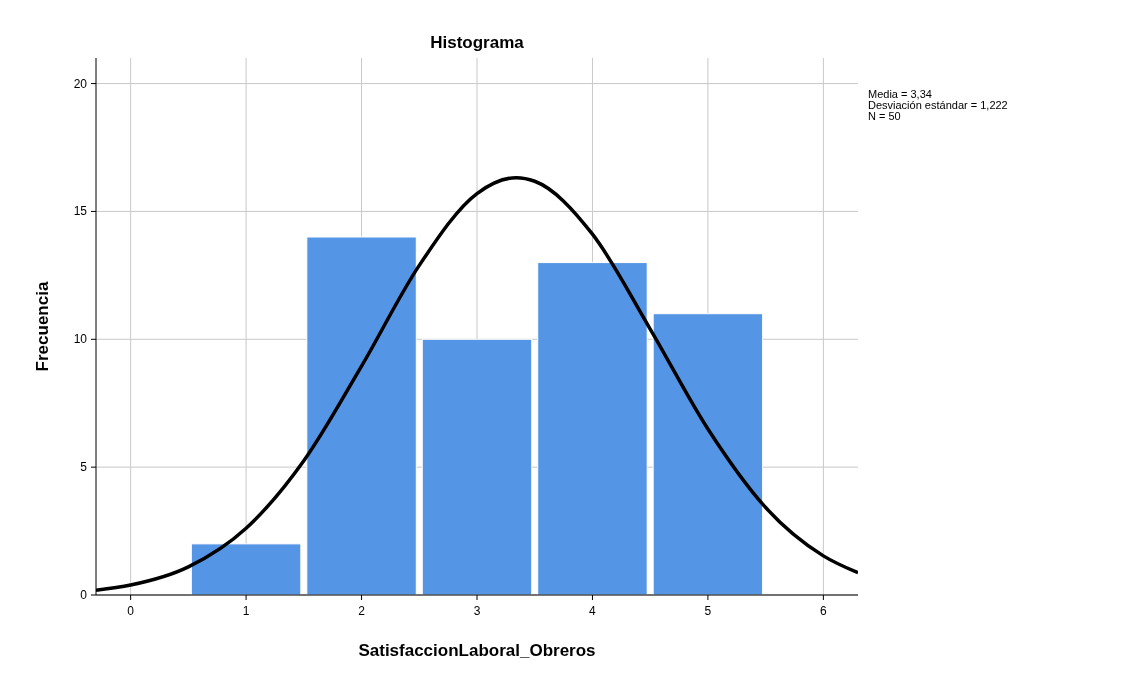  What do you see at coordinates (80, 211) in the screenshot?
I see `y-tick-label: 15` at bounding box center [80, 211].